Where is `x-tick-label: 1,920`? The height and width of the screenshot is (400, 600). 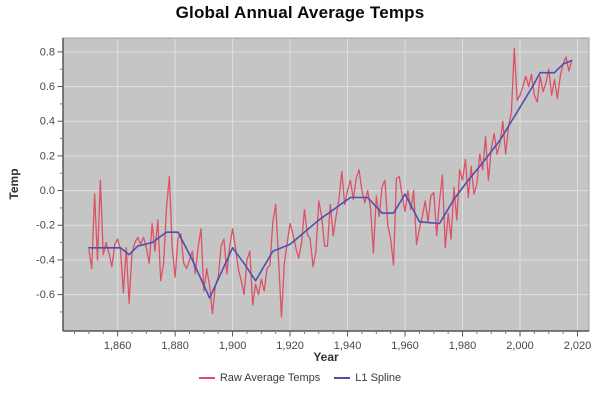 x-tick-label: 1,920 is located at coordinates (290, 346).